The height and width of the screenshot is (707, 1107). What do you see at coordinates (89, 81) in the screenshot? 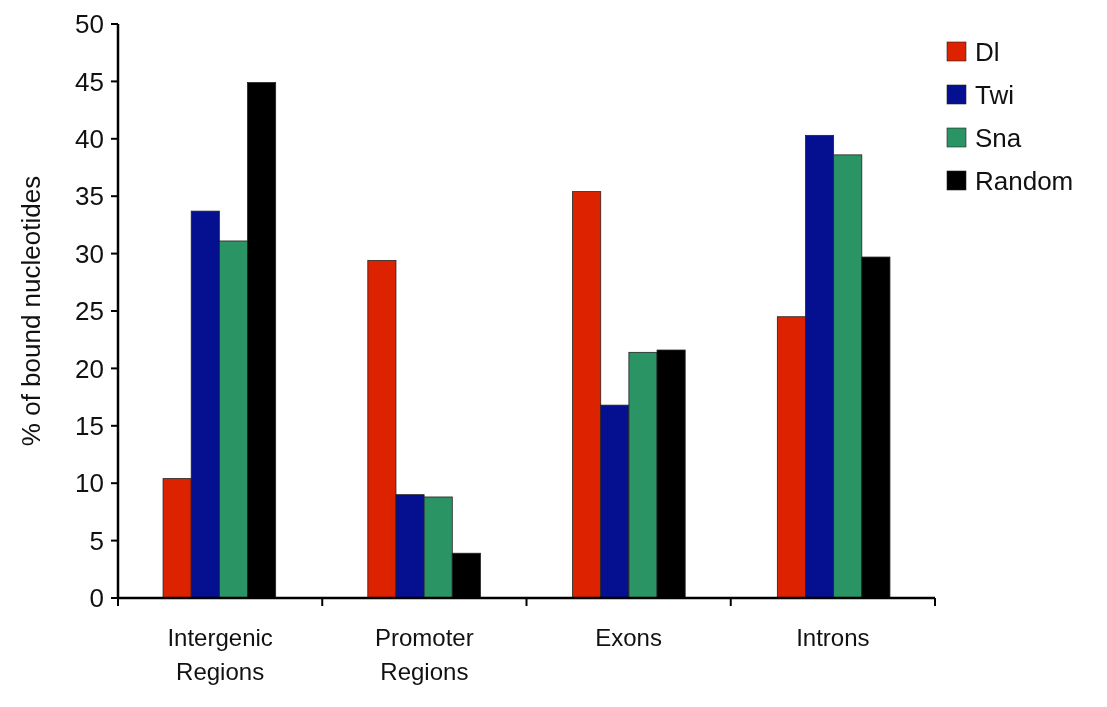
I see `y-tick-label: 45` at bounding box center [89, 81].